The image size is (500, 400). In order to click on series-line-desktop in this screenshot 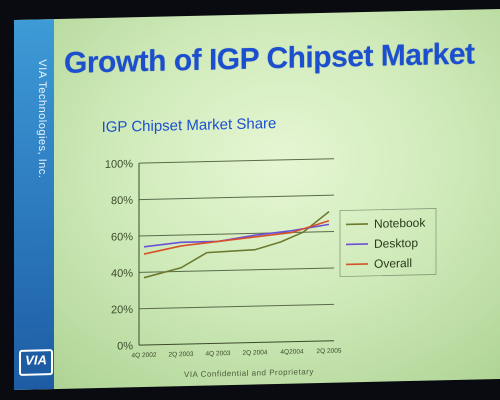, I will do `click(236, 235)`.